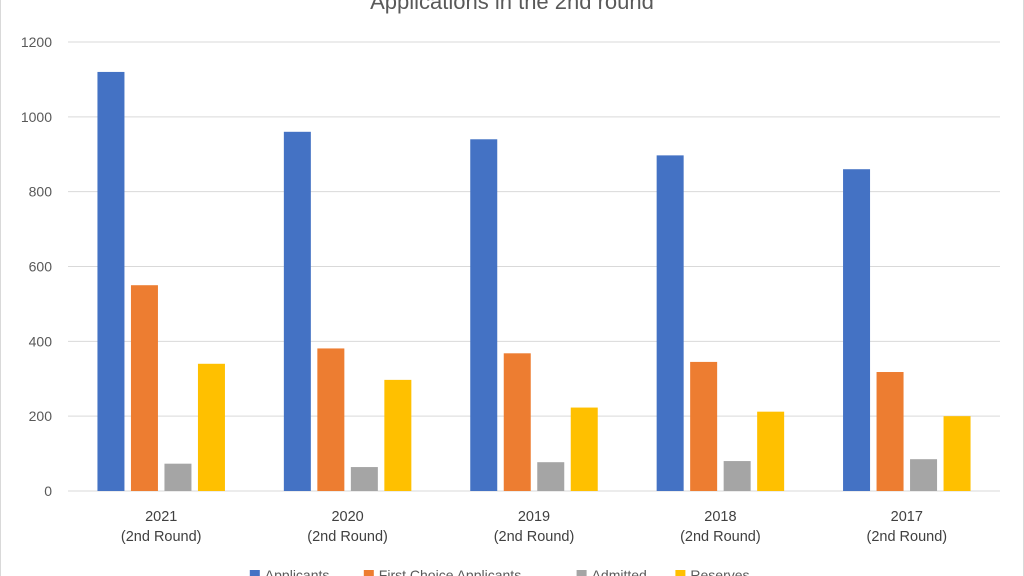 The image size is (1024, 576). I want to click on x-tick-label: 2021 (2nd Round), so click(161, 527).